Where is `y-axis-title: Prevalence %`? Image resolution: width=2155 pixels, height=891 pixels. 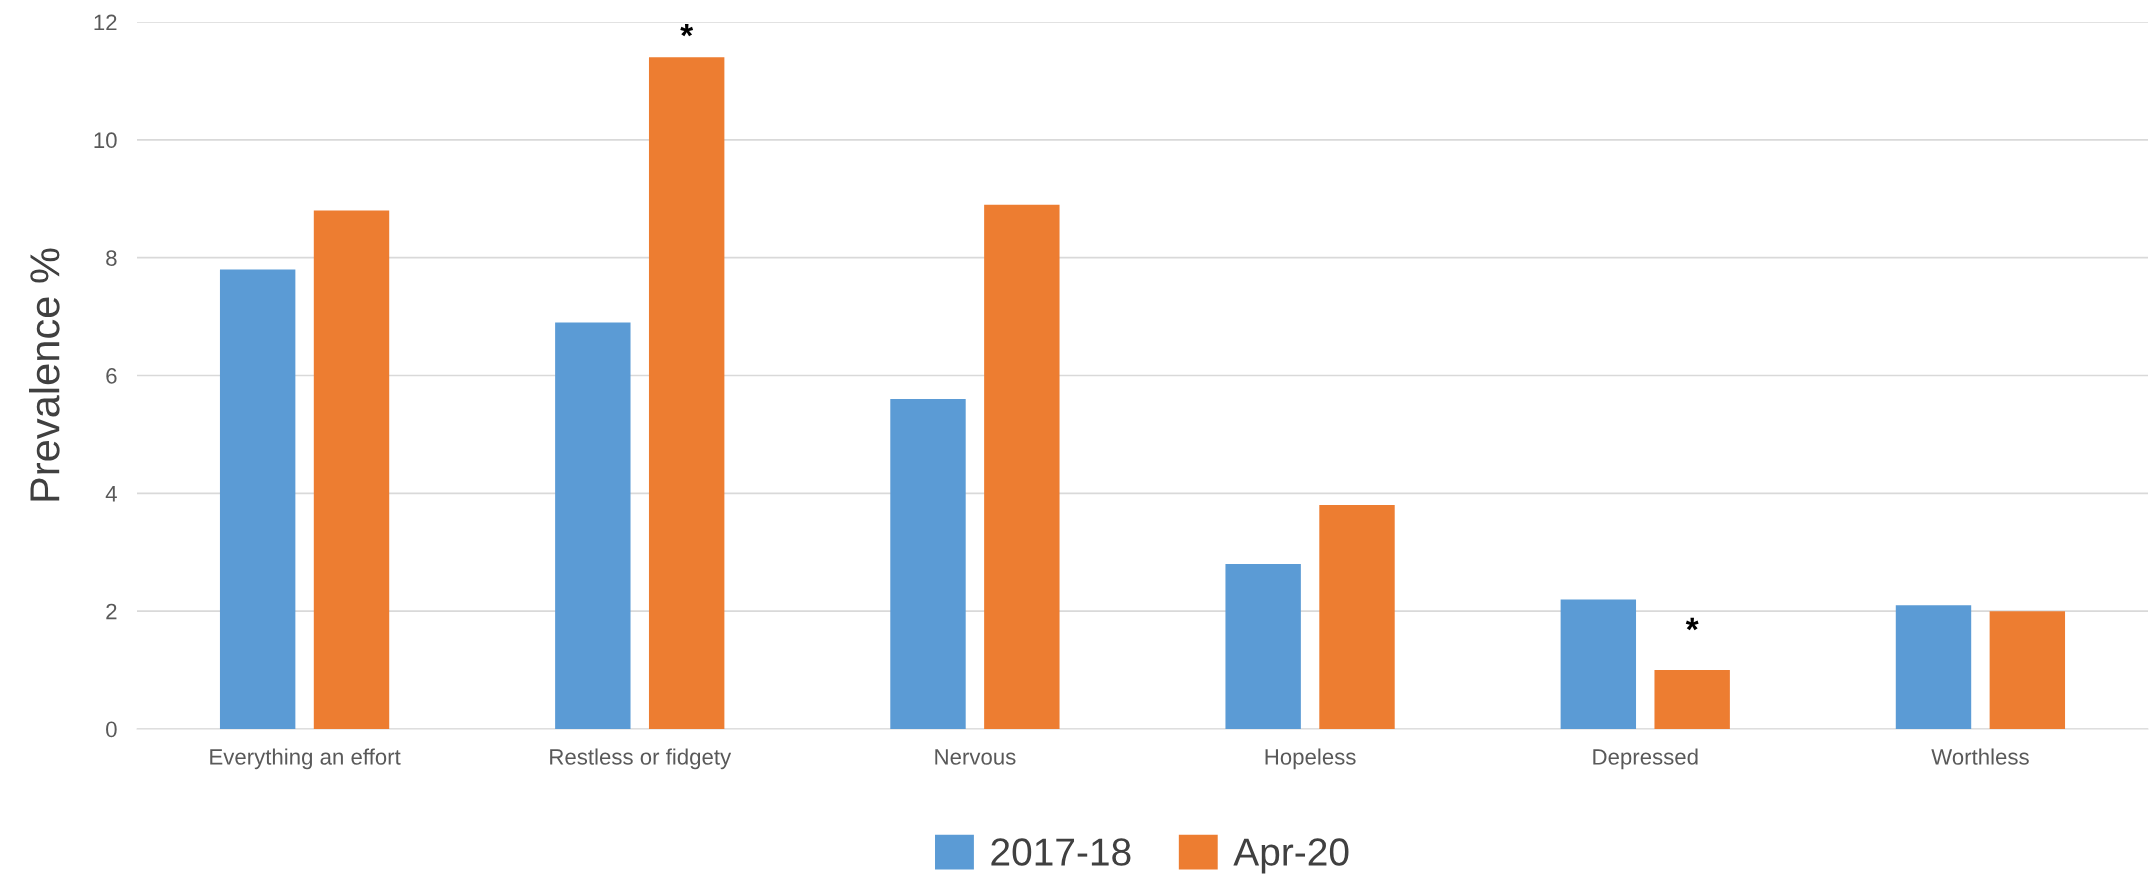 y-axis-title: Prevalence % is located at coordinates (44, 374).